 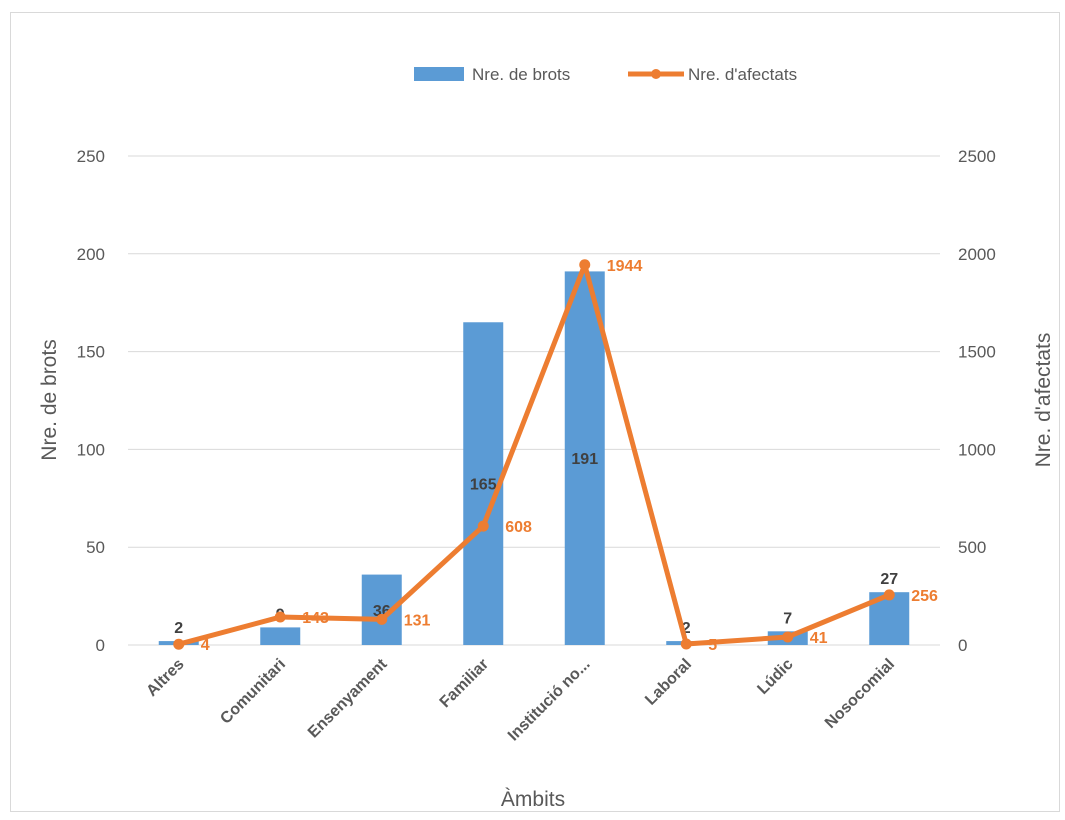 I want to click on category-label: Laboral, so click(x=668, y=682).